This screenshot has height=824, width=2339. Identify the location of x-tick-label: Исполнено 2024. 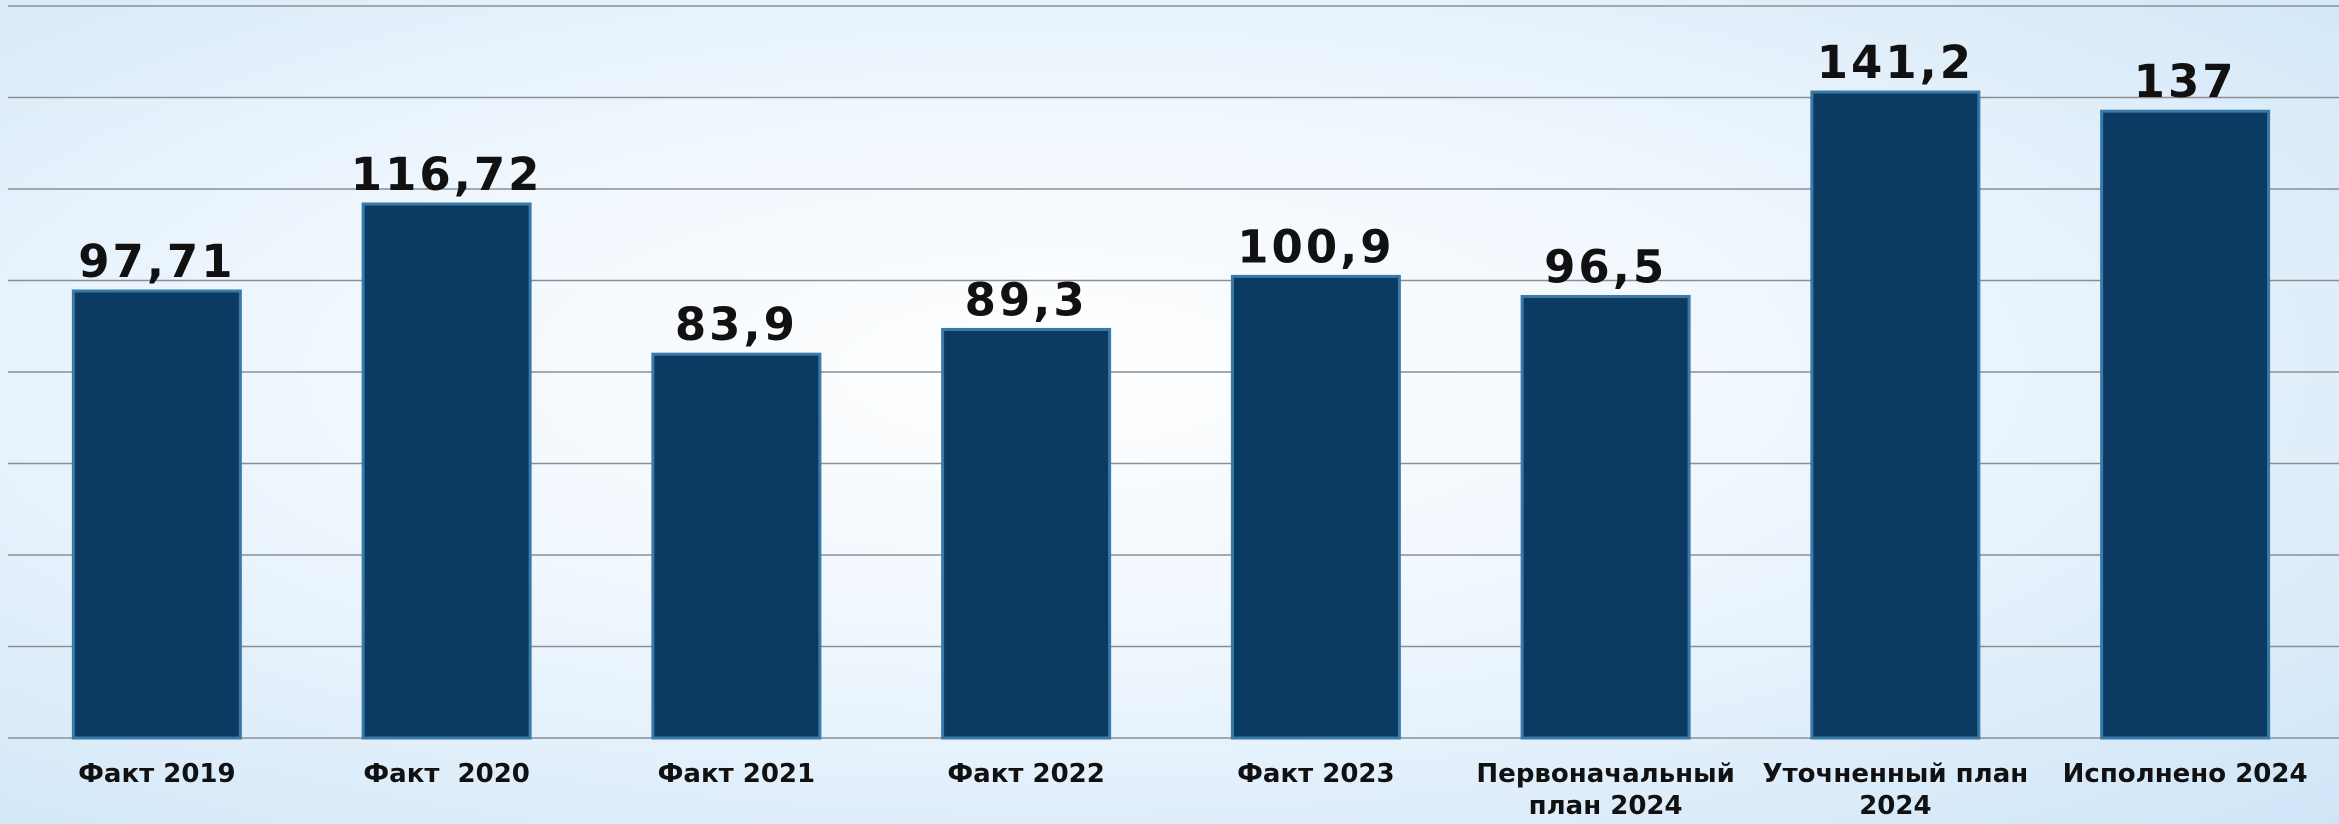
(2185, 774).